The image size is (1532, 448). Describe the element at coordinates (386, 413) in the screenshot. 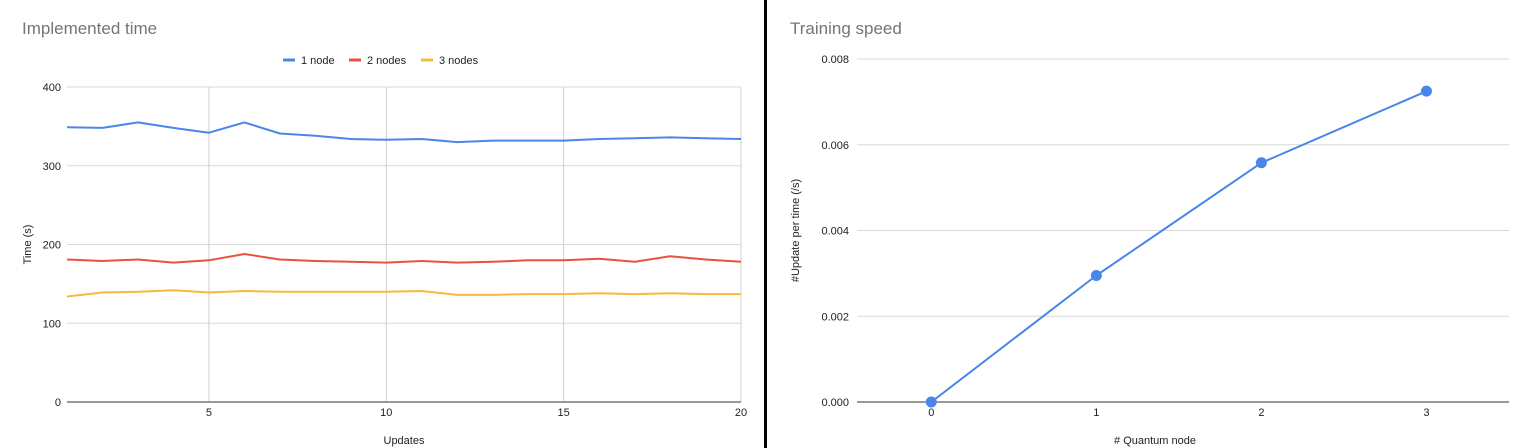

I see `x-tick-label: 10` at that location.